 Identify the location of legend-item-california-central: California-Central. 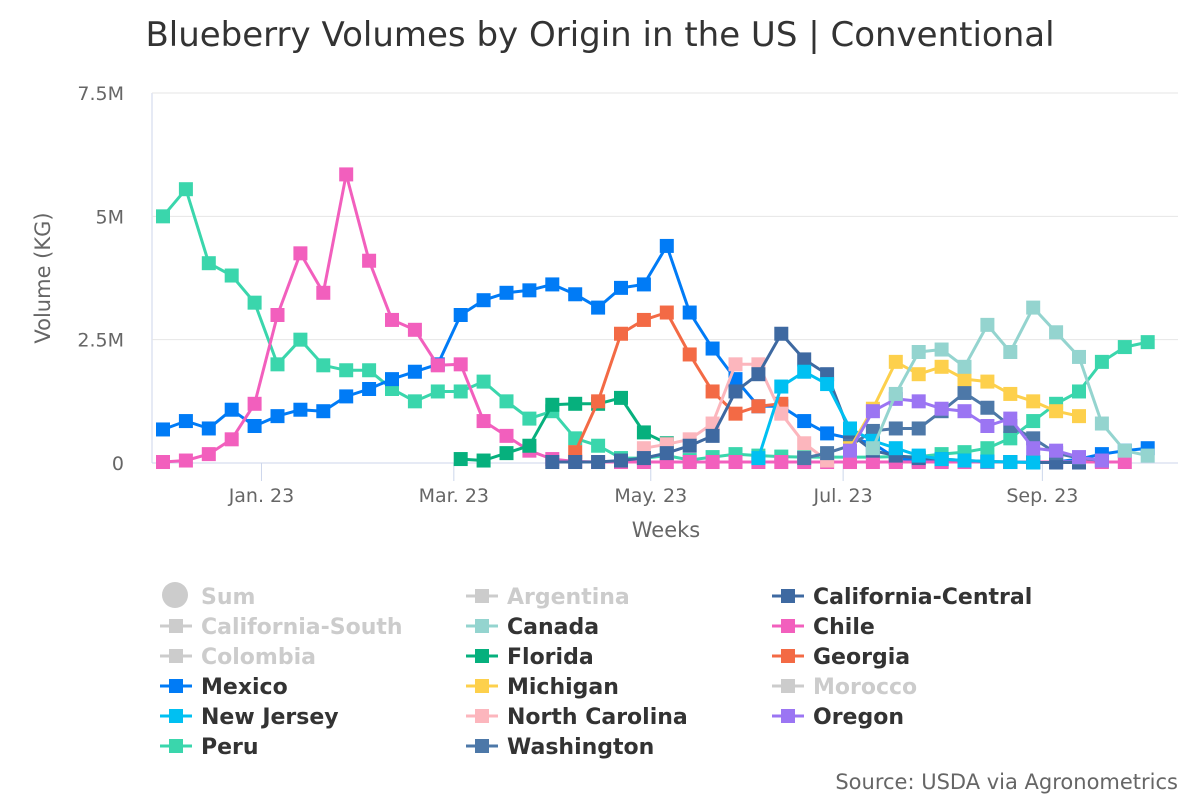
(902, 597).